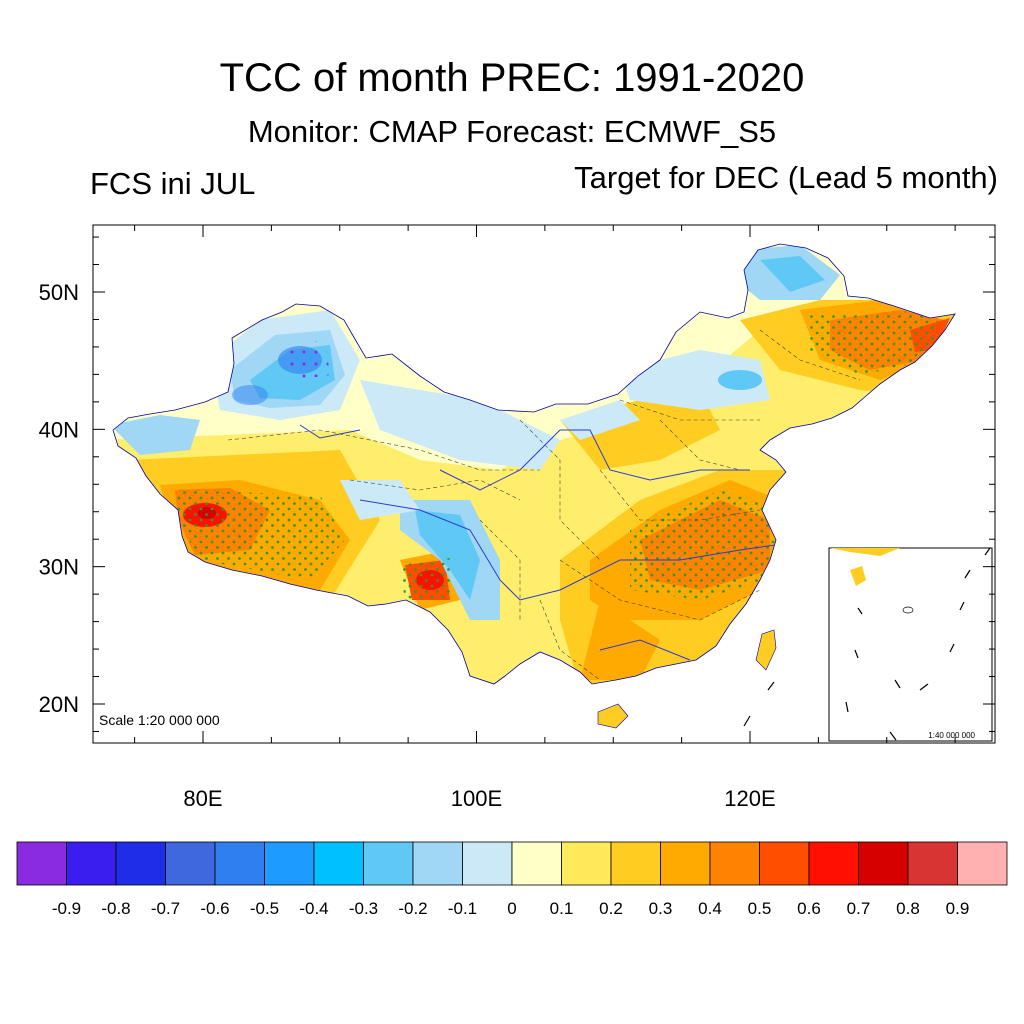 This screenshot has height=1024, width=1024. Describe the element at coordinates (511, 908) in the screenshot. I see `colorbar-label: 0` at that location.